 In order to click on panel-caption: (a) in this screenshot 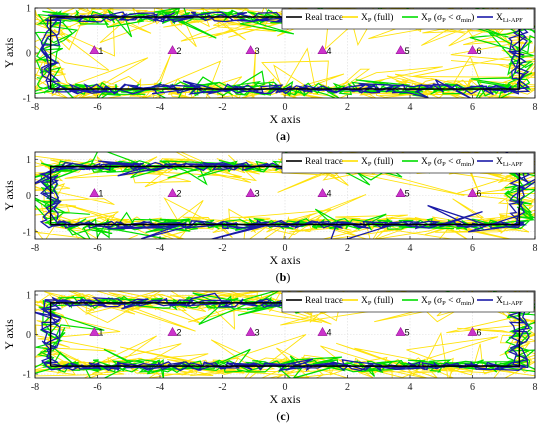, I will do `click(283, 136)`.